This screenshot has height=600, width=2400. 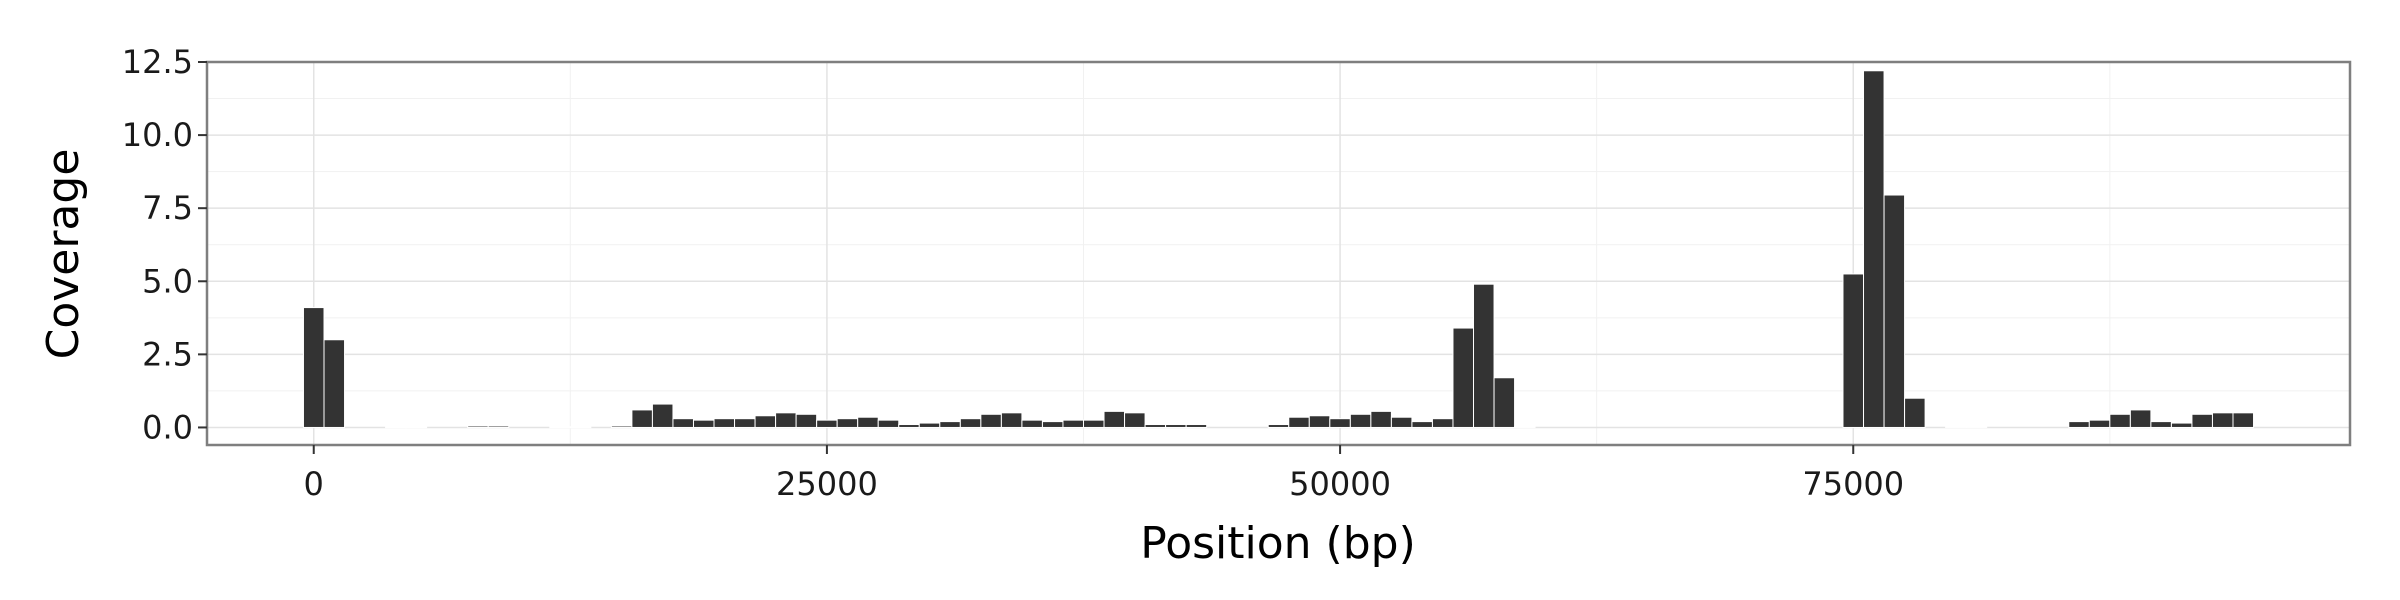 What do you see at coordinates (1340, 484) in the screenshot?
I see `x-tick-label: 50000` at bounding box center [1340, 484].